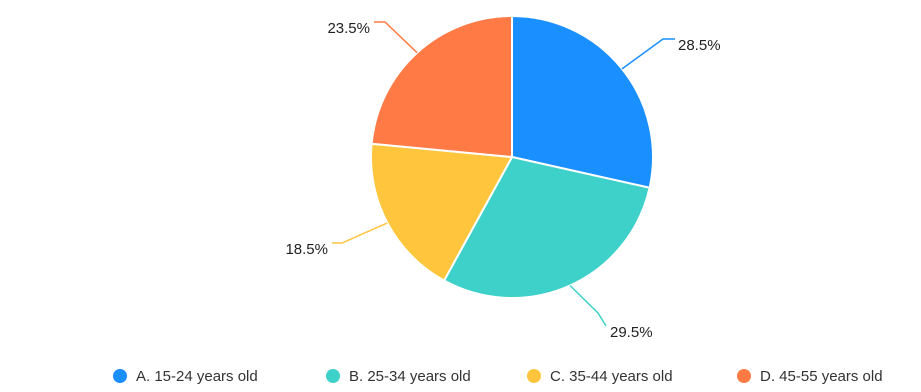  Describe the element at coordinates (197, 376) in the screenshot. I see `legend-label: A. 15-24 years old` at that location.